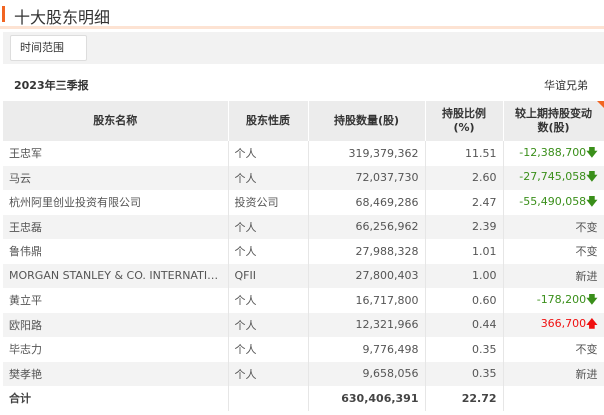  I want to click on total-shares: 630,406,391, so click(367, 398).